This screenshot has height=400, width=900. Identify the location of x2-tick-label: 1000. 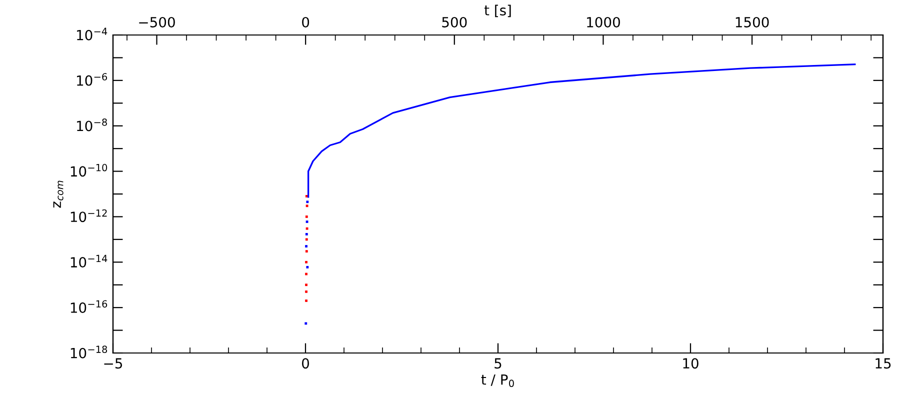
(603, 22).